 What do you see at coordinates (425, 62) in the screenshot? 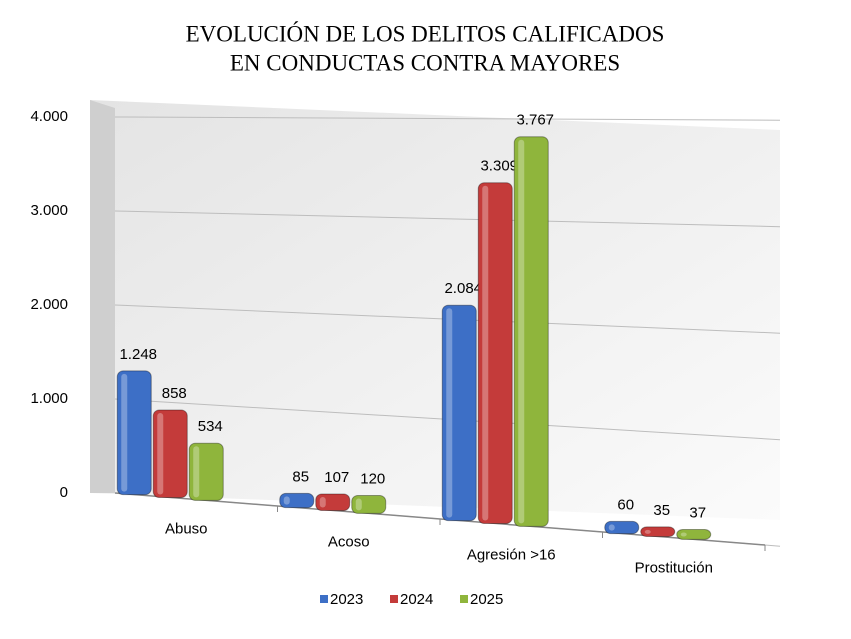
I see `chart-title: EN CONDUCTAS CONTRA MAYORES` at bounding box center [425, 62].